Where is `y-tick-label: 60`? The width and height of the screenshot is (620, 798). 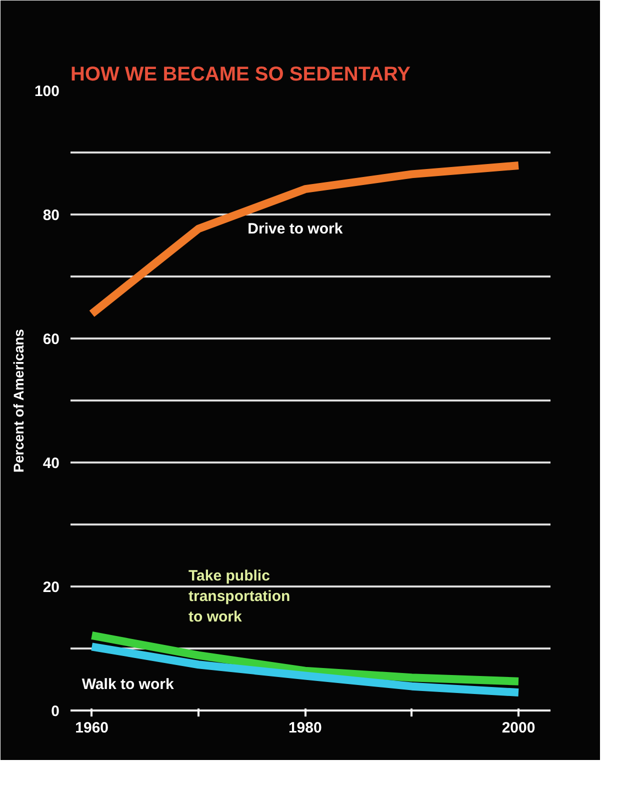
y-tick-label: 60 is located at coordinates (51, 339).